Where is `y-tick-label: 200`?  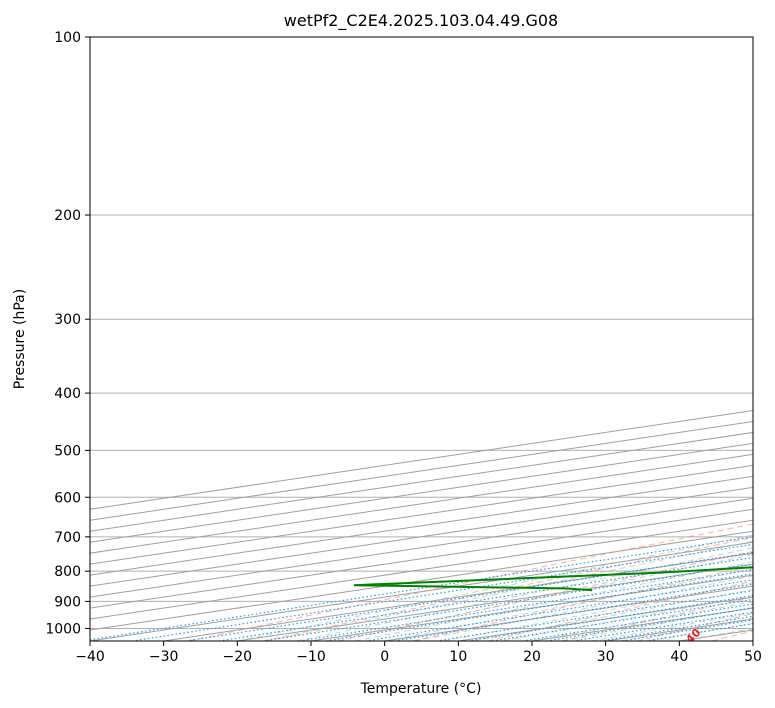 y-tick-label: 200 is located at coordinates (67, 216).